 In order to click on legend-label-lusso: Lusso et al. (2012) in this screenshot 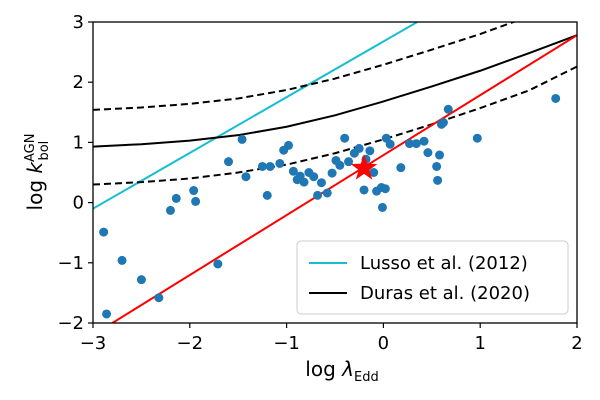, I will do `click(444, 263)`.